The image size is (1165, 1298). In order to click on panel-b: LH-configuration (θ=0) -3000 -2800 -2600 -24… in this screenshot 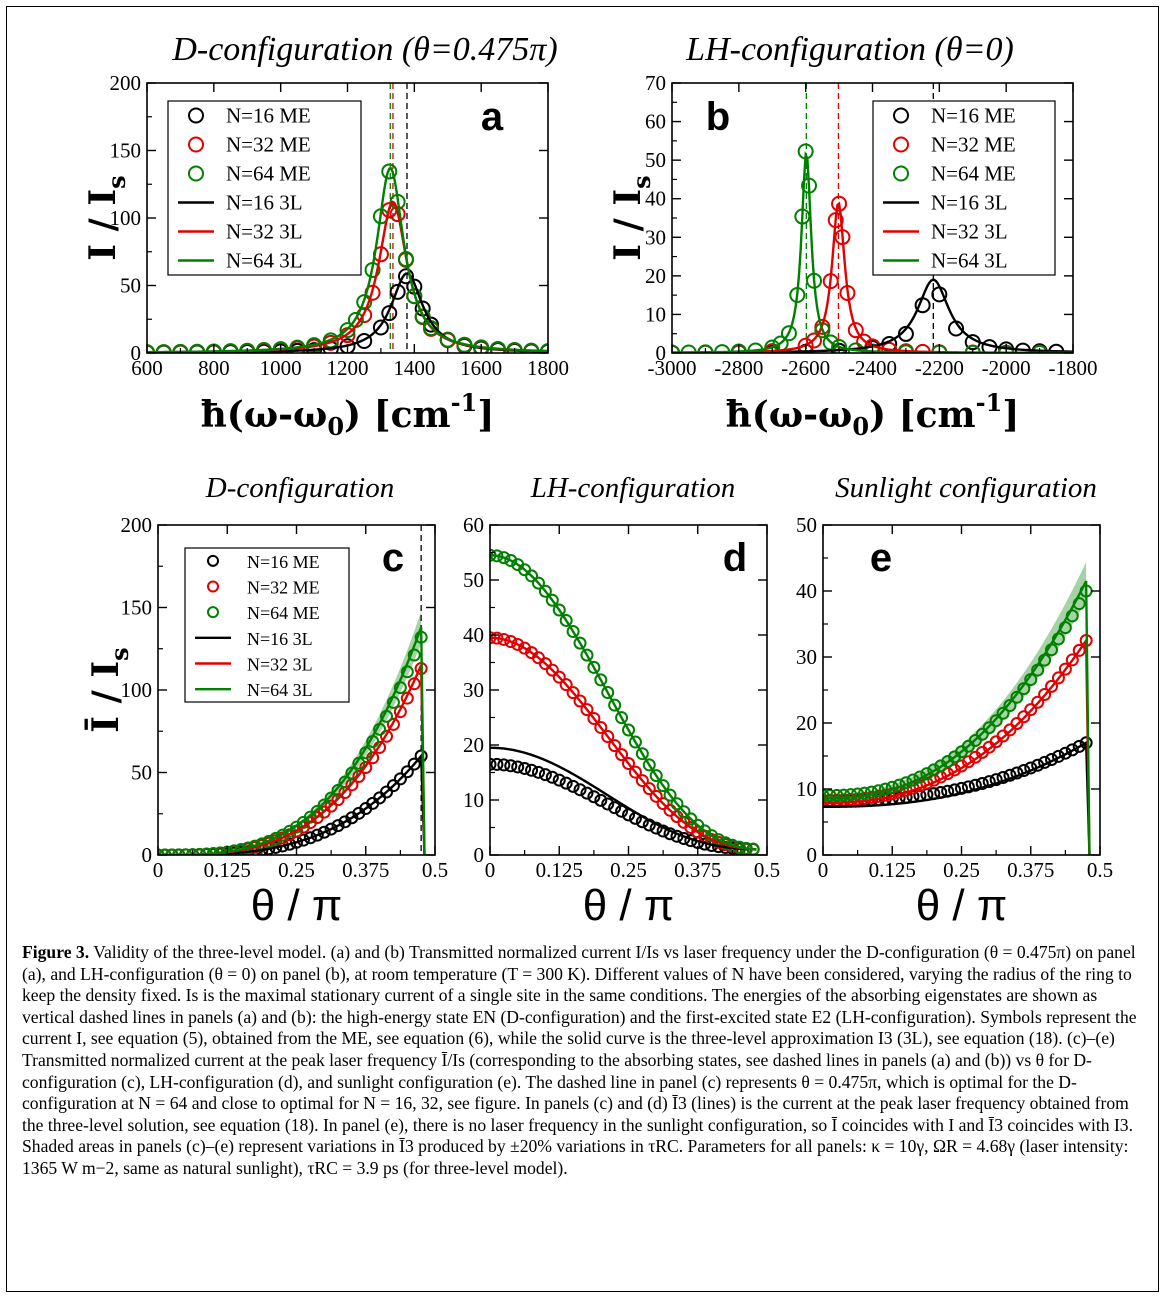, I will do `click(852, 236)`.